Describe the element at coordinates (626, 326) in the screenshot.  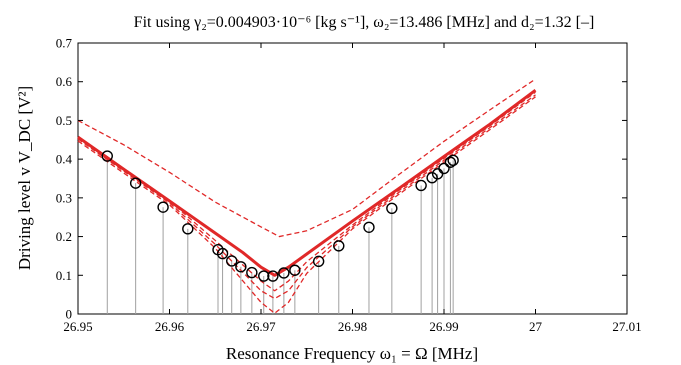
I see `x-tick-label: 27.01` at that location.